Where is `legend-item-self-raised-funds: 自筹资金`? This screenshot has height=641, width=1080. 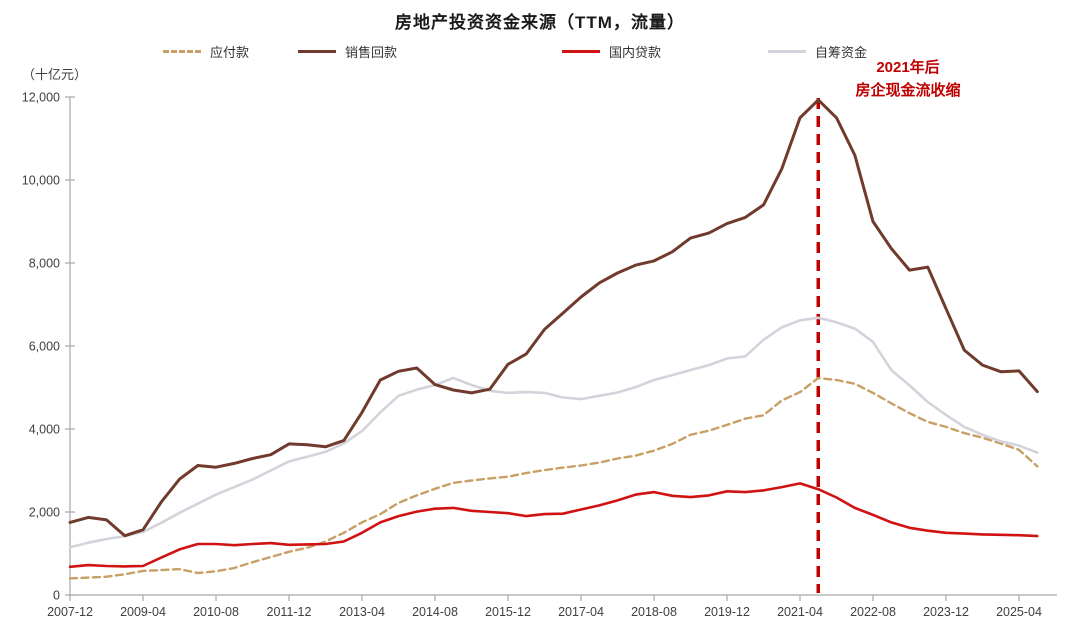 legend-item-self-raised-funds: 自筹资金 is located at coordinates (817, 51).